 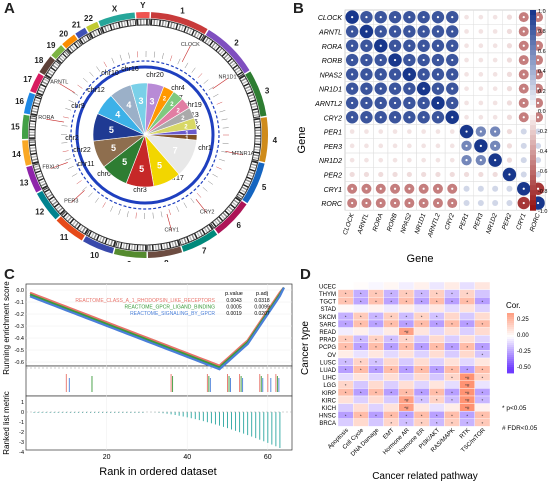 What do you see at coordinates (159, 166) in the screenshot?
I see `pie-value: 5` at bounding box center [159, 166].